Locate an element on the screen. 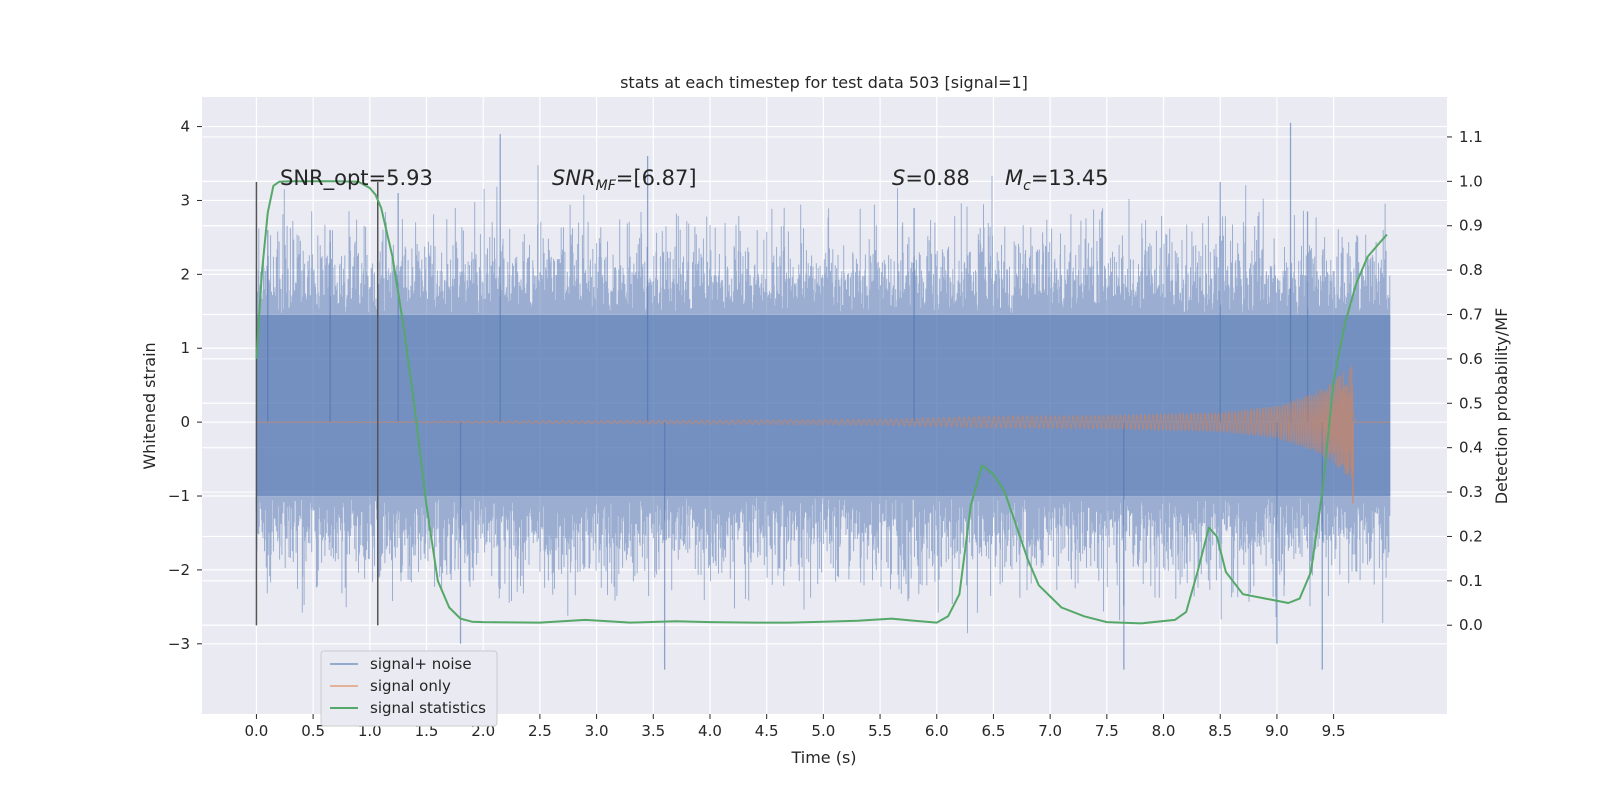  annotation-mc: Mc=13.45 is located at coordinates (1057, 180).